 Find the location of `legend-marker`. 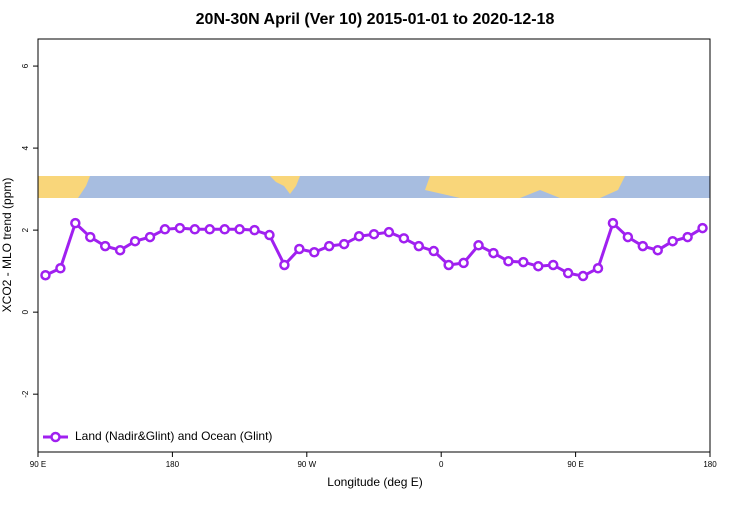

legend-marker is located at coordinates (55, 437).